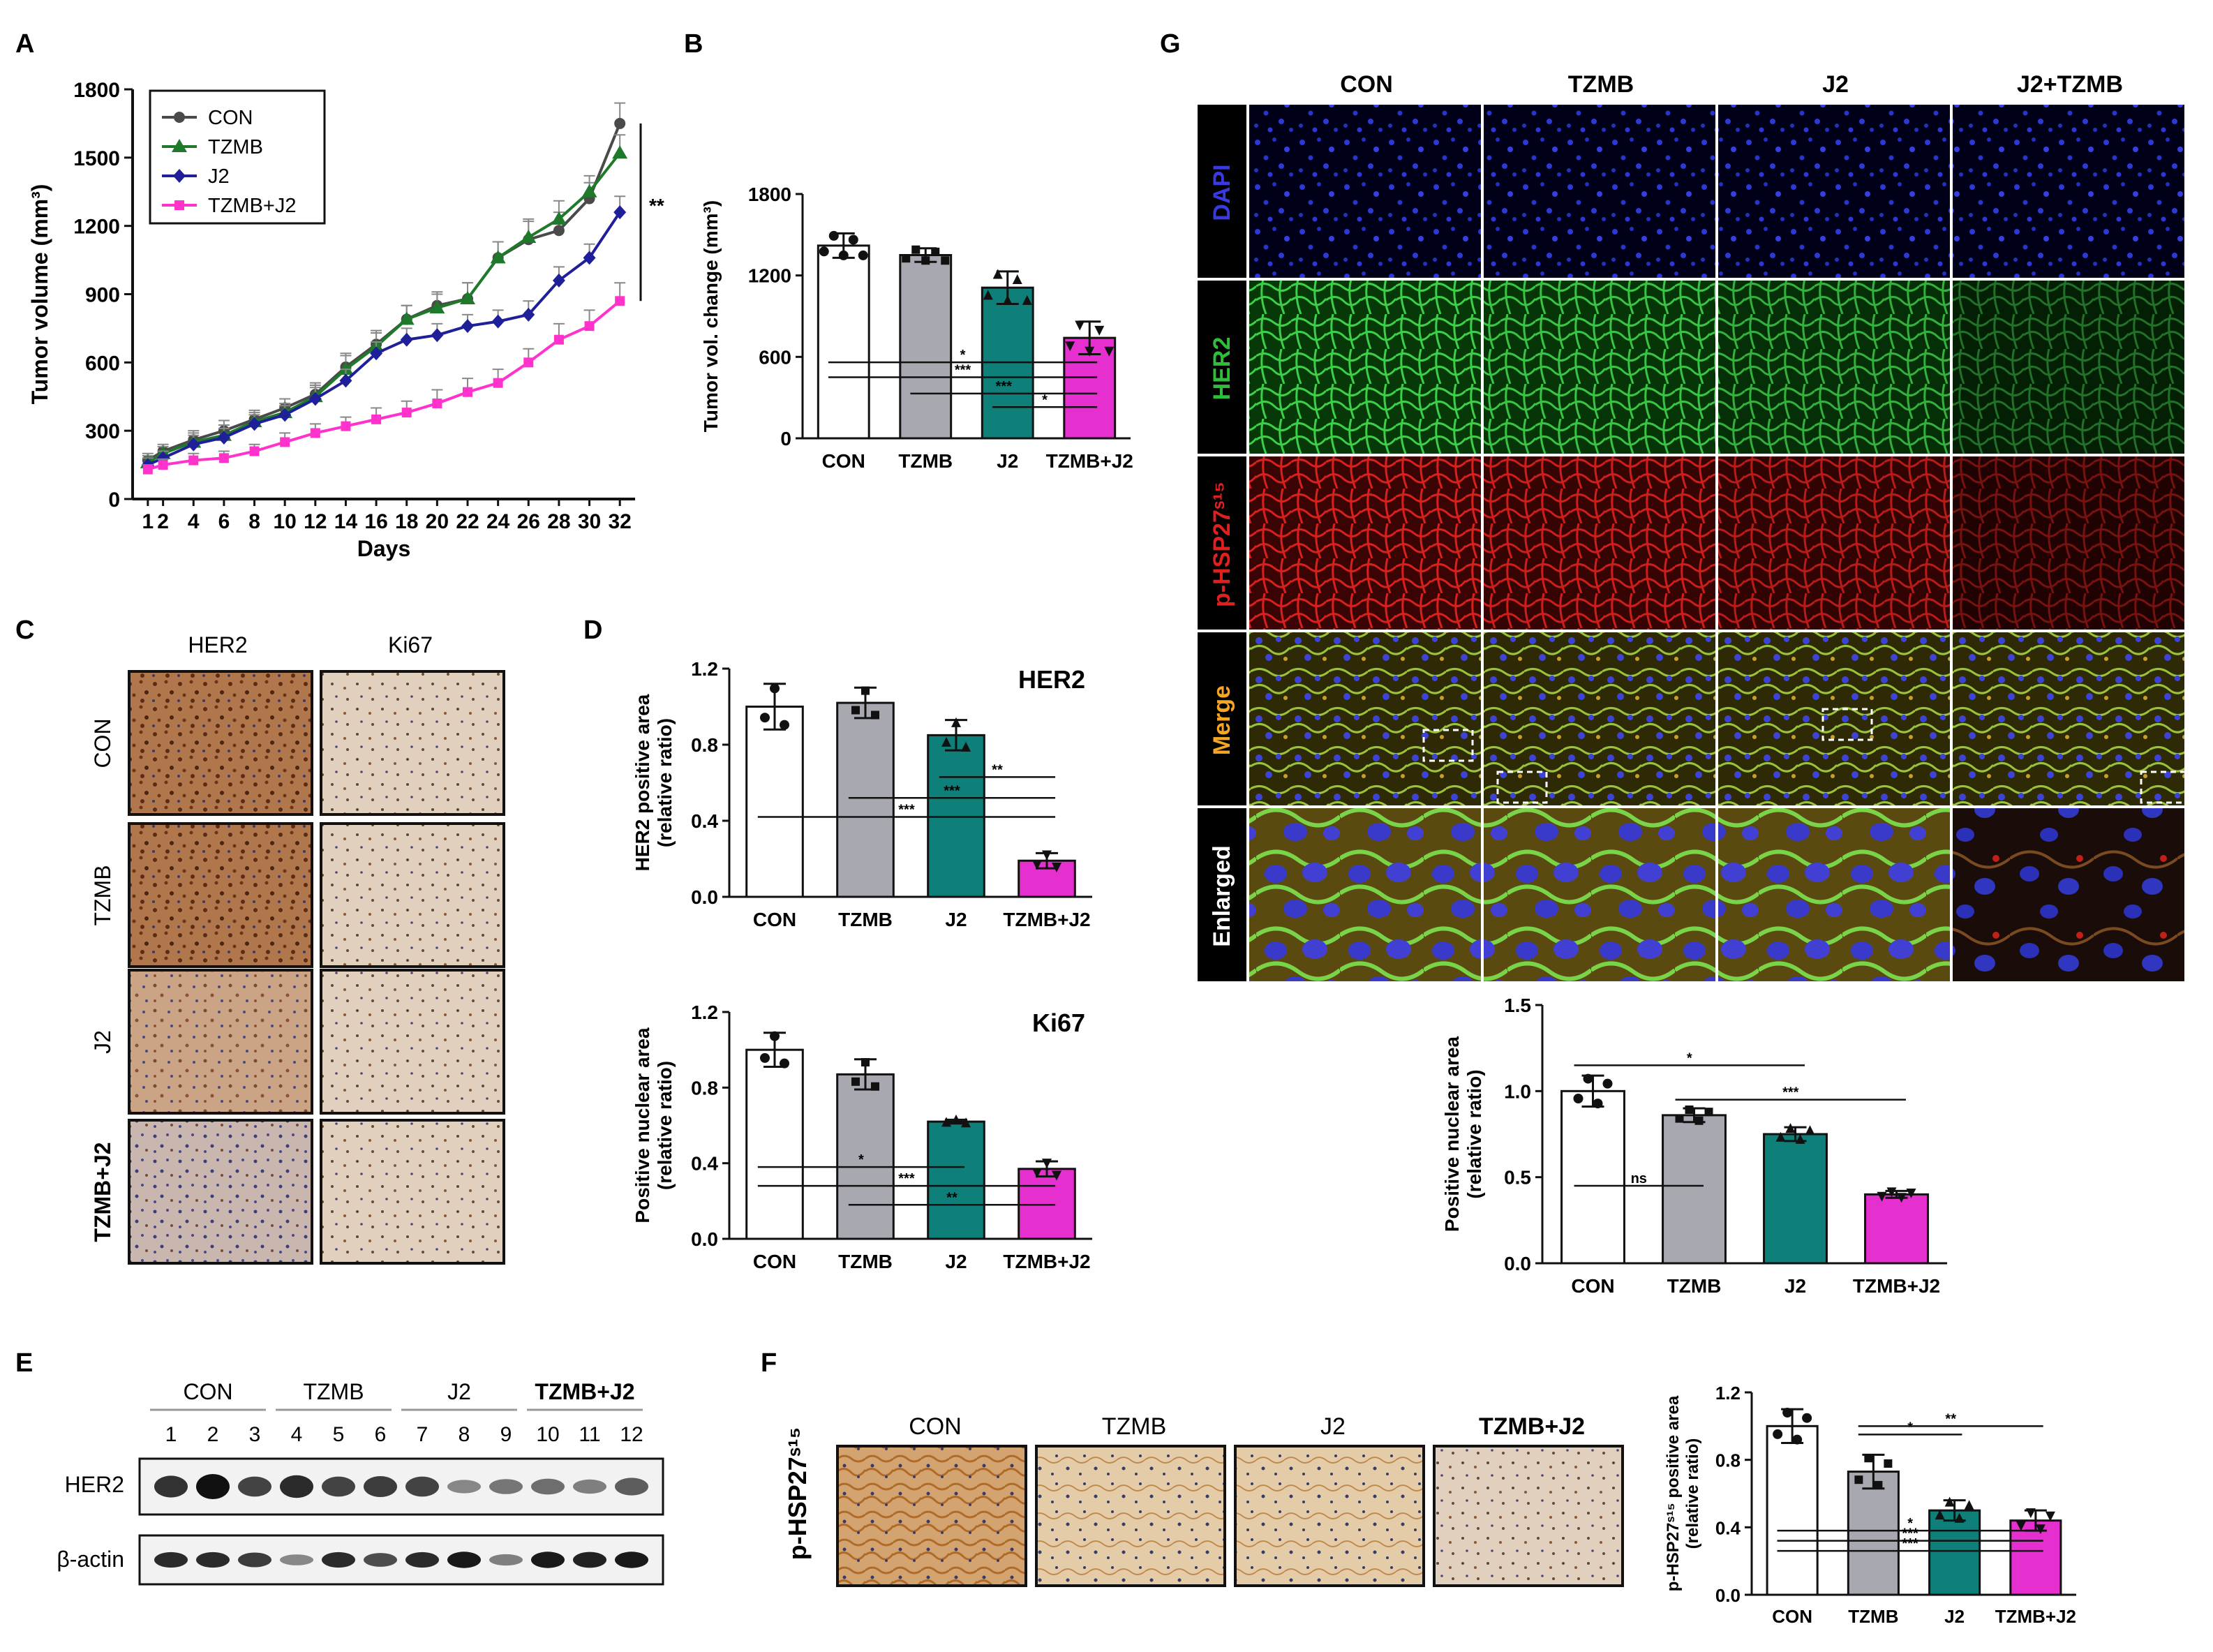  Describe the element at coordinates (865, 1156) in the screenshot. I see `d2-bar` at that location.